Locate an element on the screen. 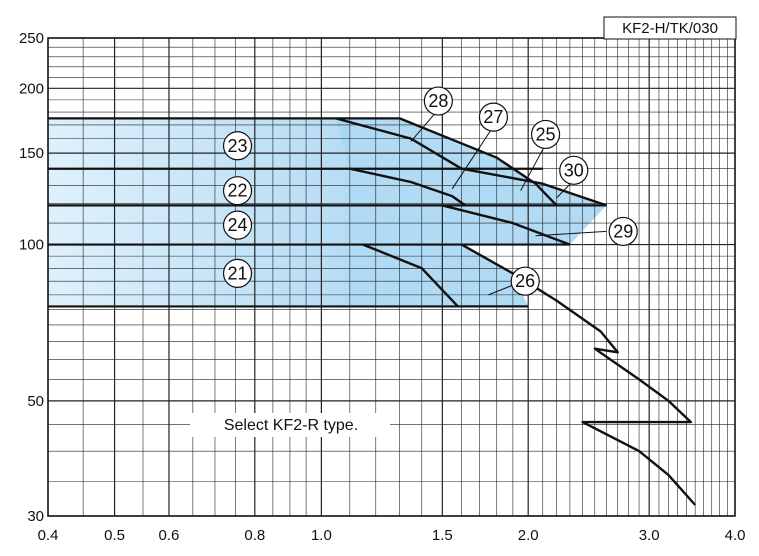 Image resolution: width=759 pixels, height=556 pixels. circle-label-21-ring is located at coordinates (237, 273).